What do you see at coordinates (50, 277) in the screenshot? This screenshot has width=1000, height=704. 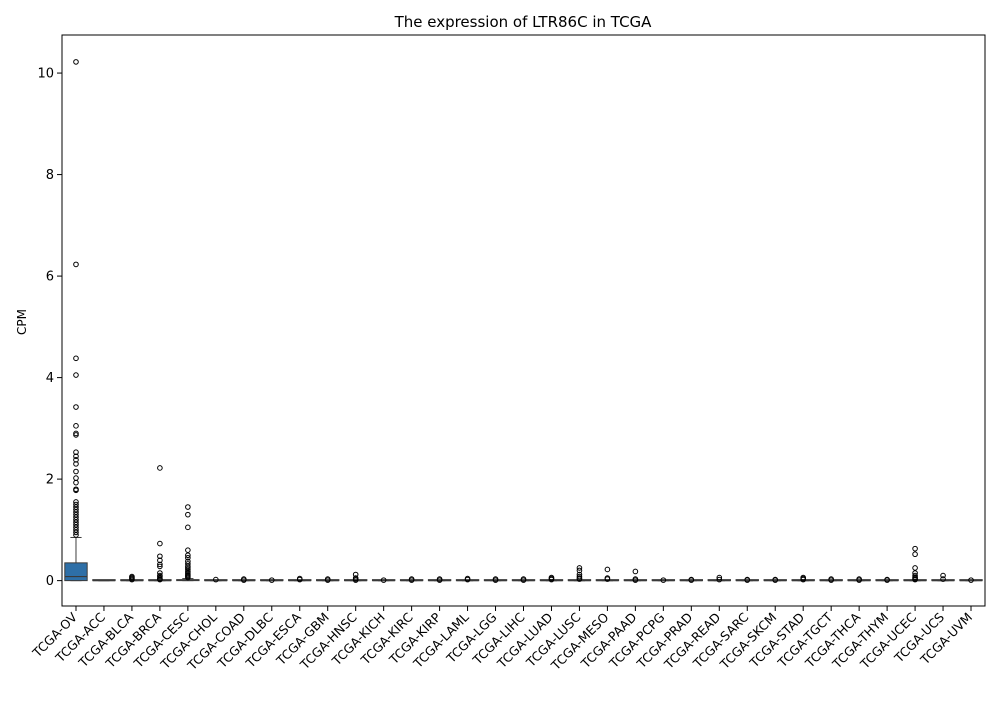 I see `y-tick-label: 6` at bounding box center [50, 277].